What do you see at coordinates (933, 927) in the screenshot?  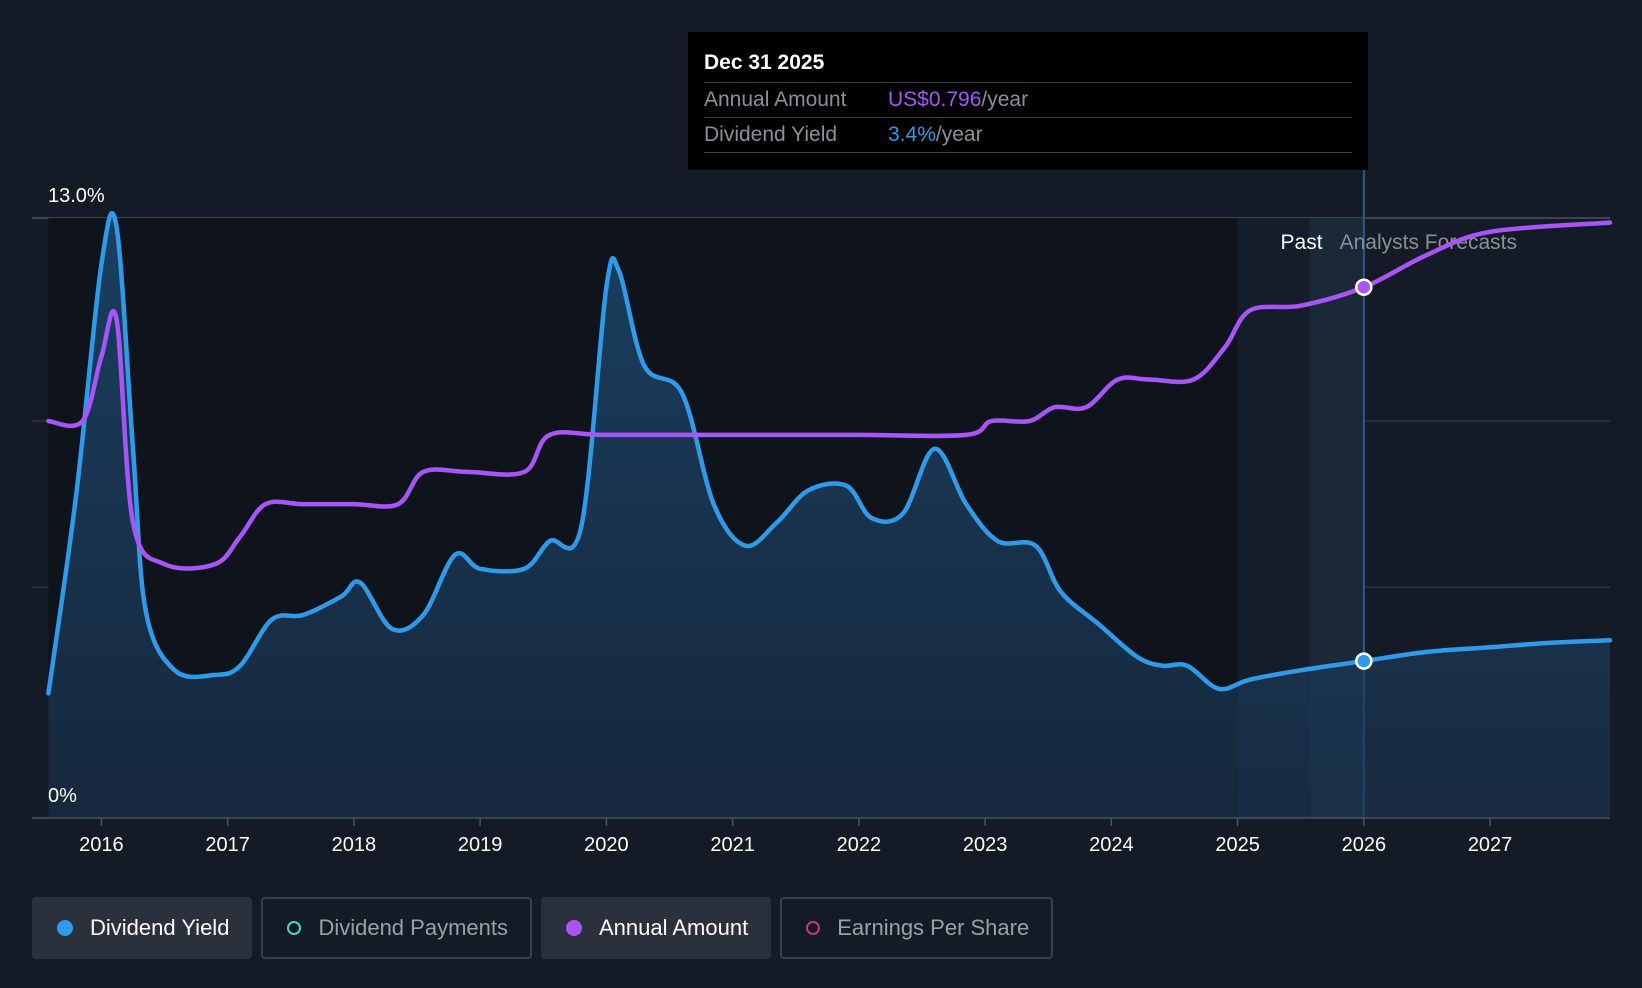 I see `legend-label: Earnings Per Share` at bounding box center [933, 927].